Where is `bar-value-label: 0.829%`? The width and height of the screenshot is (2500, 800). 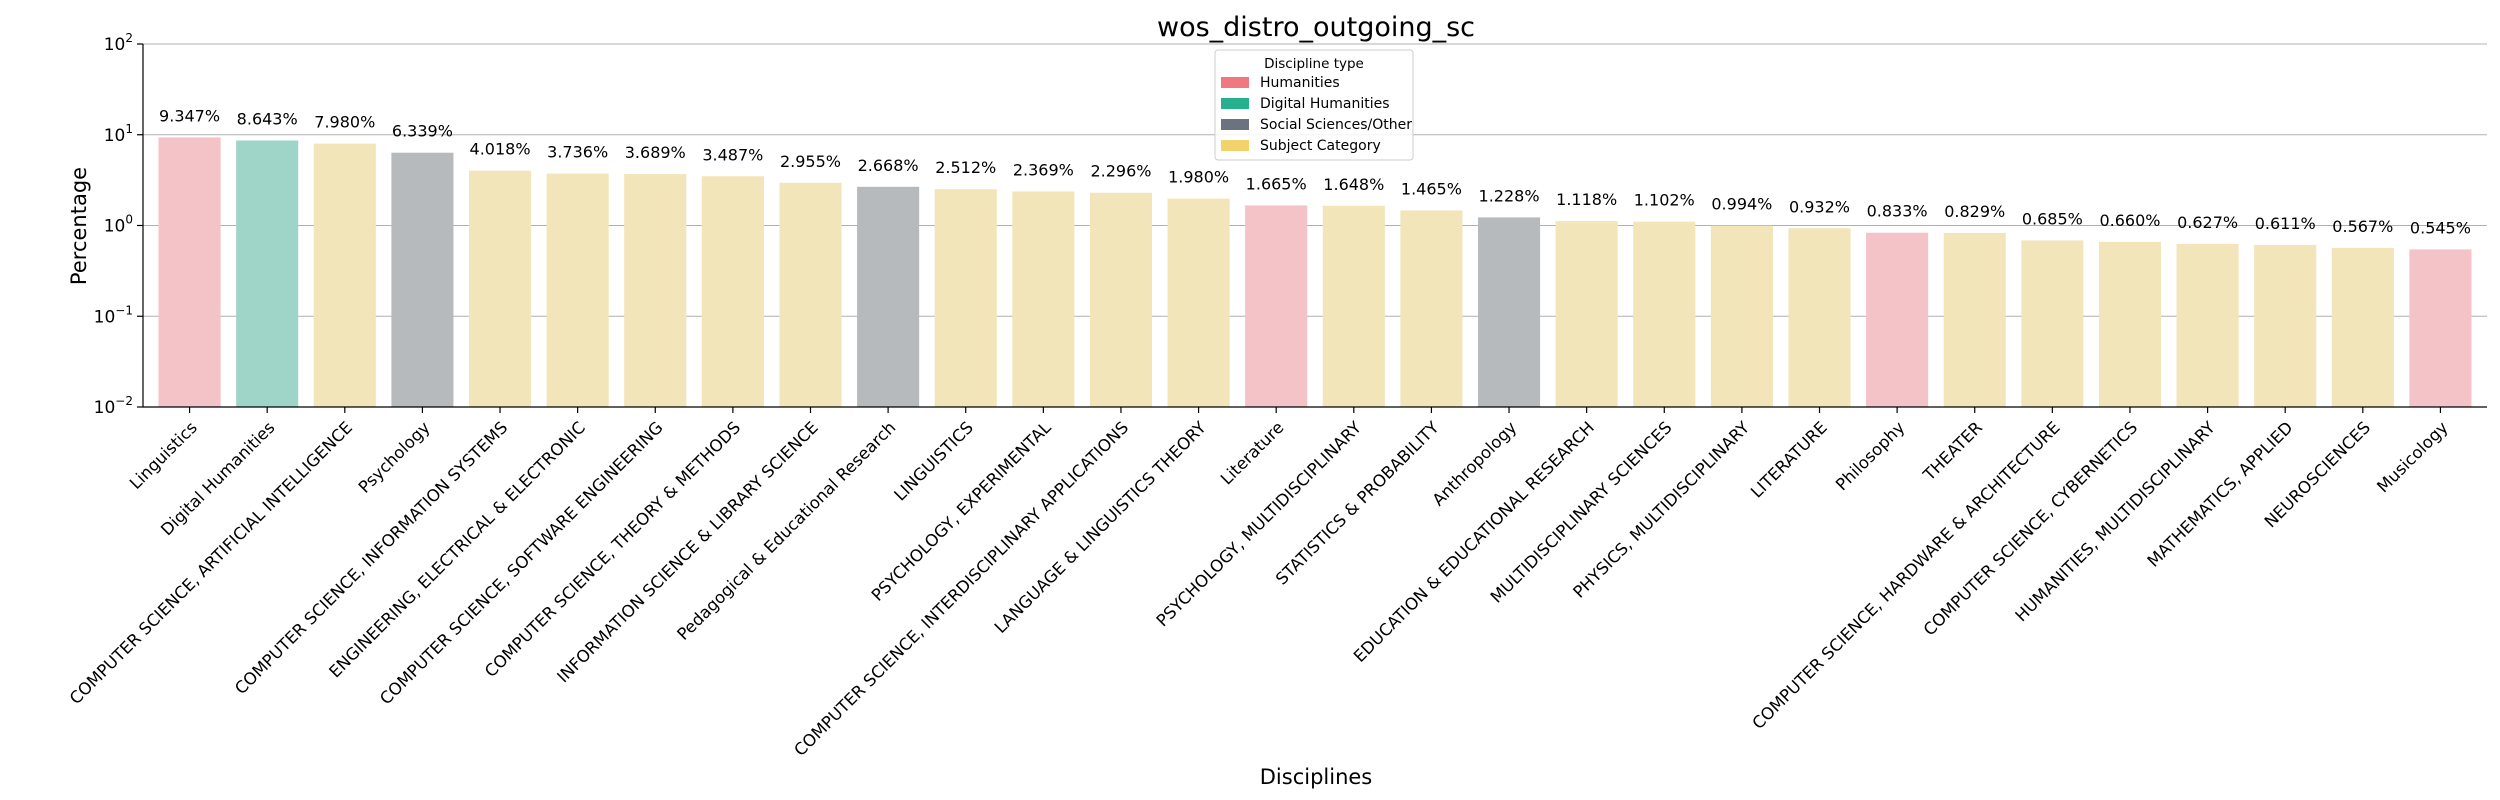
bar-value-label: 0.829% is located at coordinates (1974, 211).